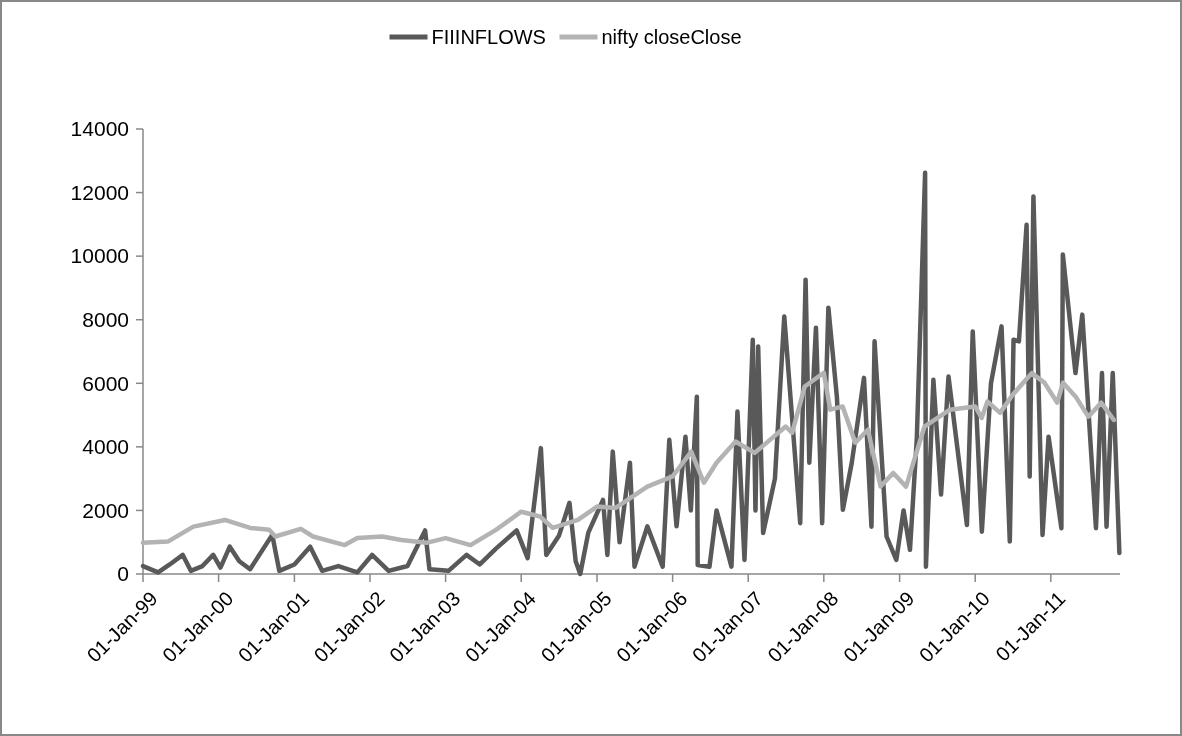 The width and height of the screenshot is (1182, 736). Describe the element at coordinates (99, 192) in the screenshot. I see `y-tick-label: 12000` at that location.